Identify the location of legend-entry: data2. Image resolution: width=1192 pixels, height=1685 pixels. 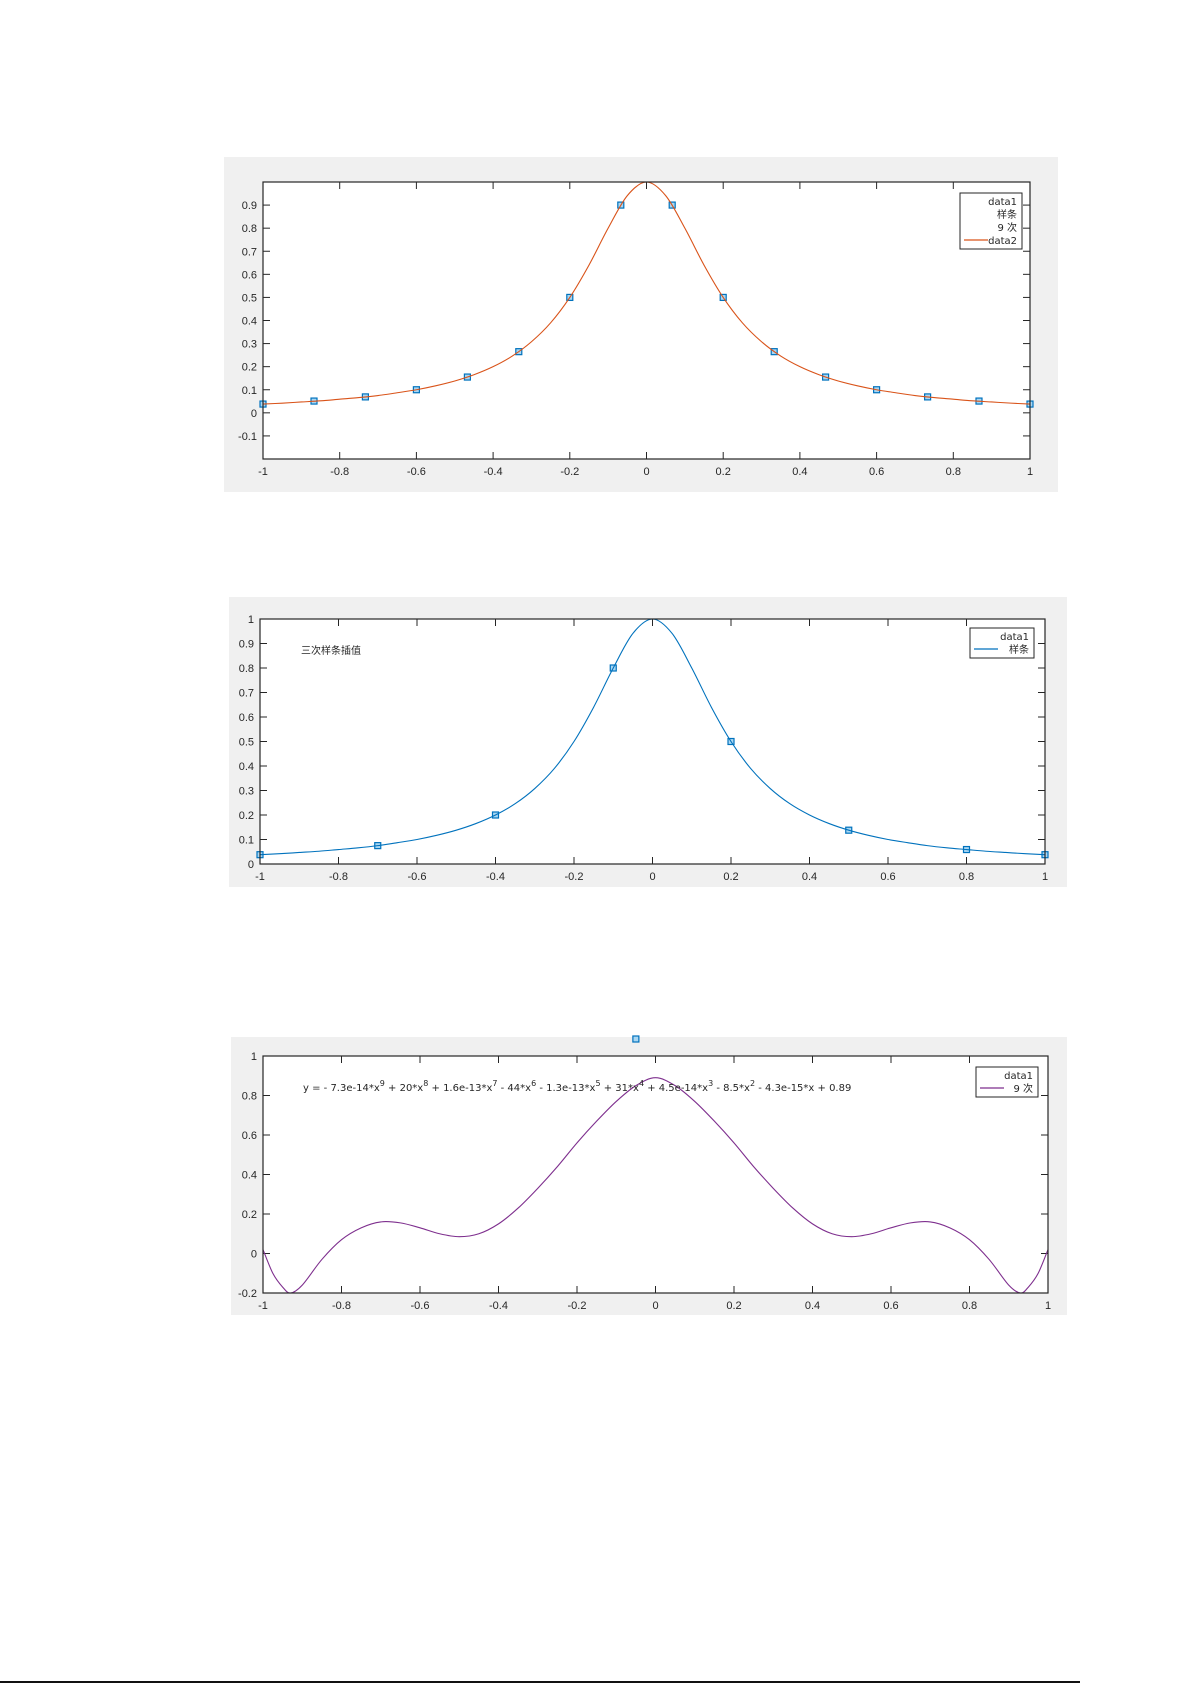
(1002, 241).